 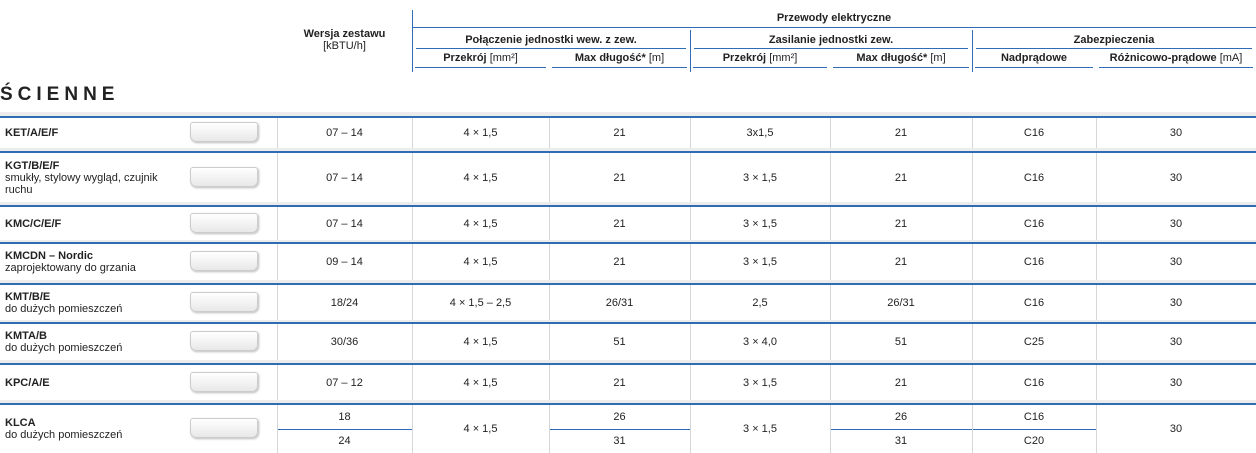 I want to click on subheader-unit: [mm²], so click(x=503, y=58).